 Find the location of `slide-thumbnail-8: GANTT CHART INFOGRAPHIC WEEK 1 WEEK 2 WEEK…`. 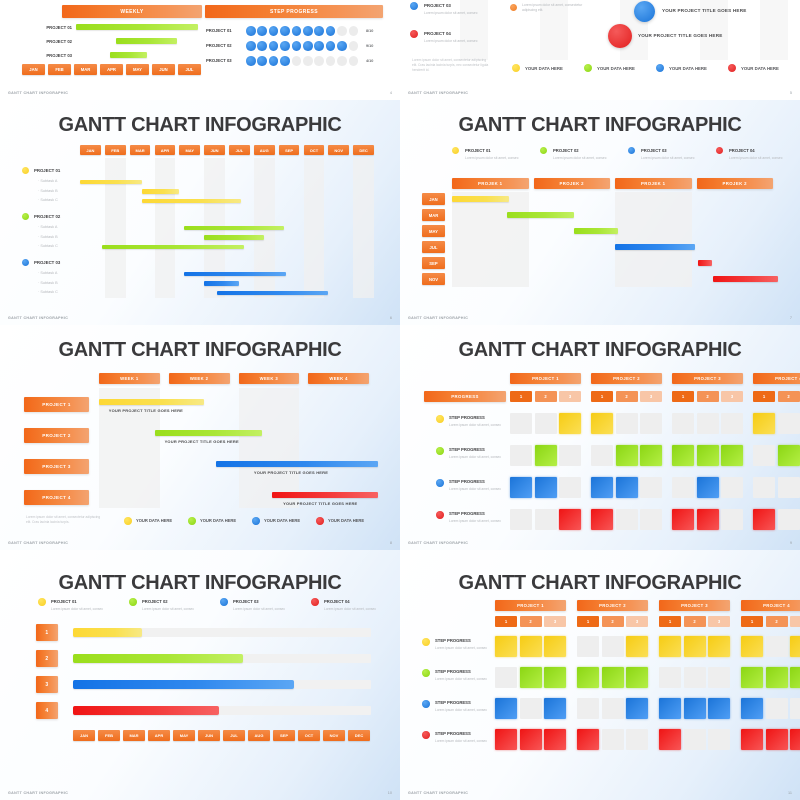

slide-thumbnail-8: GANTT CHART INFOGRAPHIC WEEK 1 WEEK 2 WEEK… is located at coordinates (200, 437).